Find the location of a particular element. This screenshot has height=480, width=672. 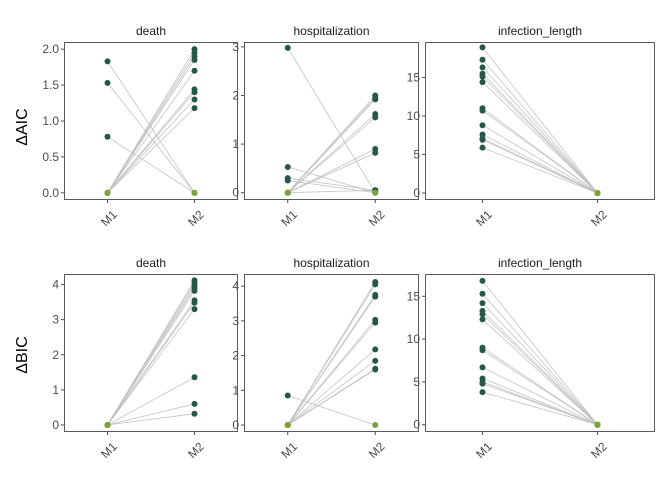

panel-4-ytick-label-2: 1 is located at coordinates (55, 390).